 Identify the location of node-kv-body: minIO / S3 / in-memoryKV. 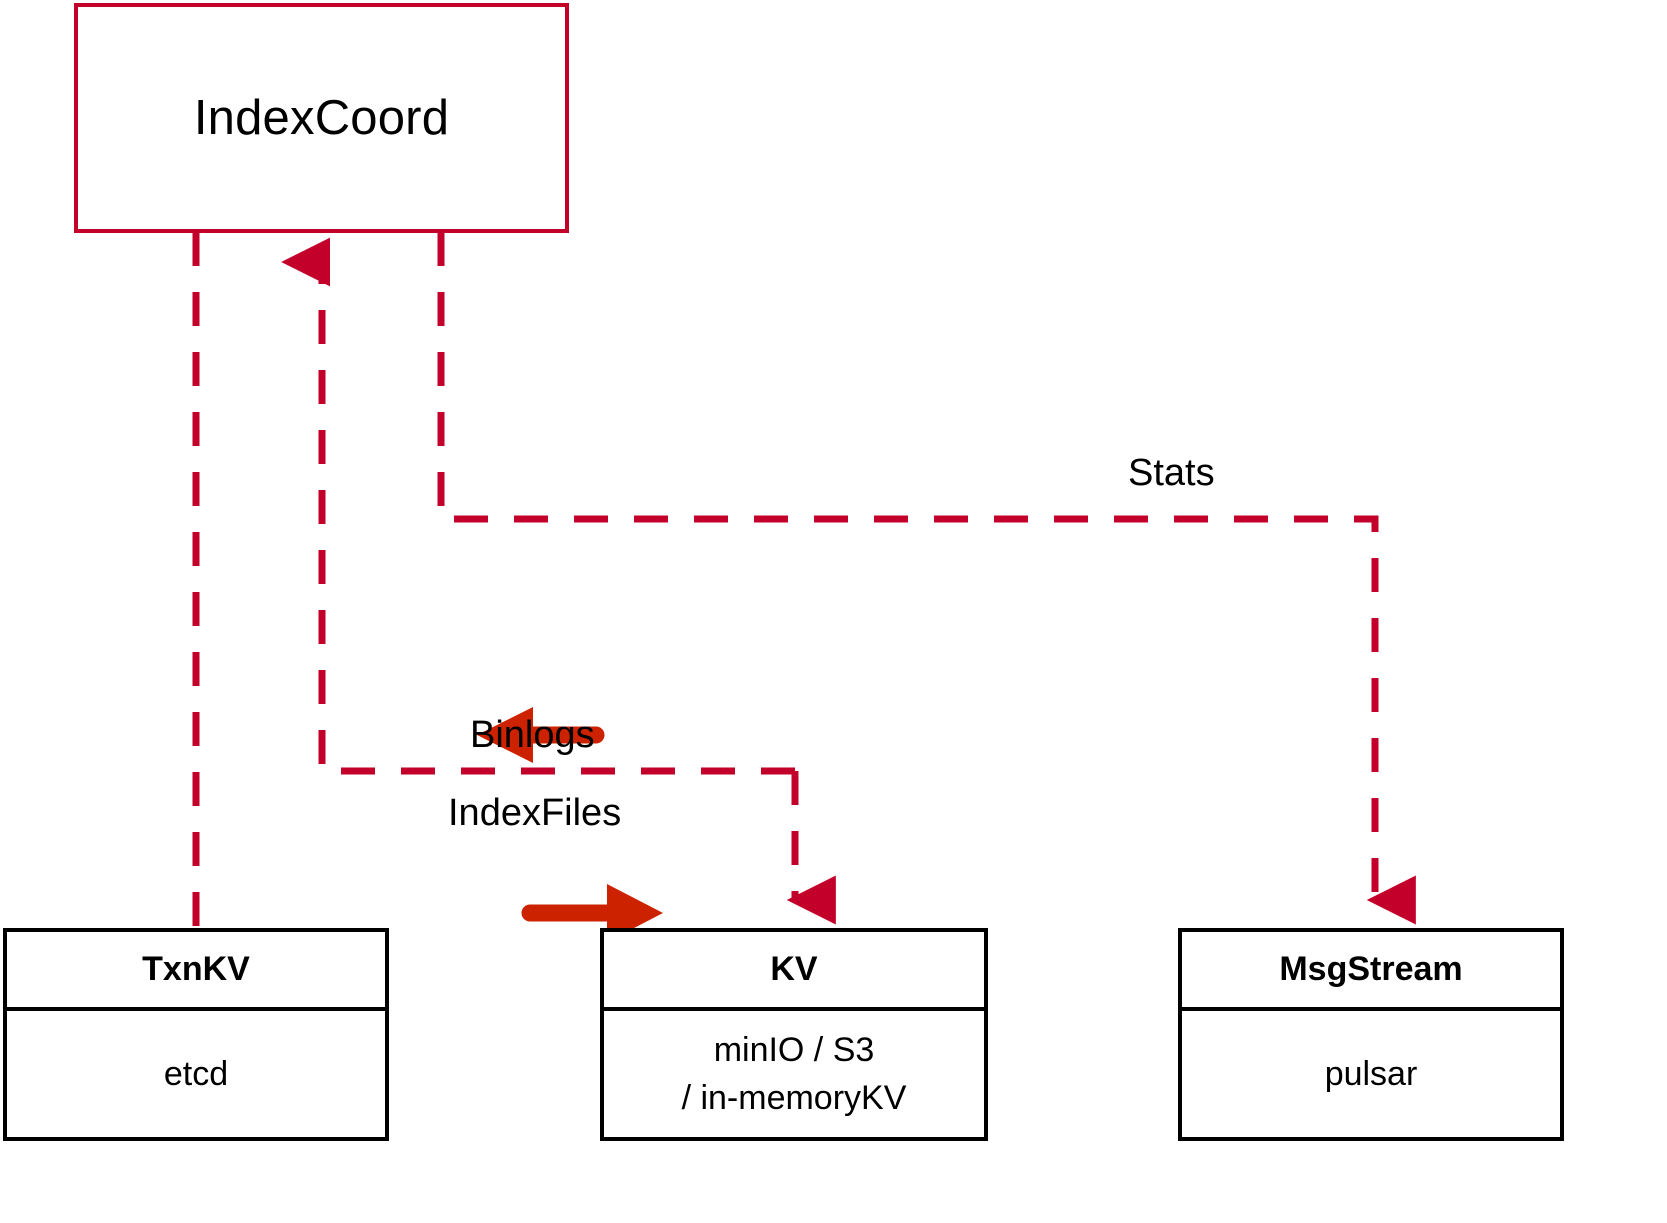
(794, 1074).